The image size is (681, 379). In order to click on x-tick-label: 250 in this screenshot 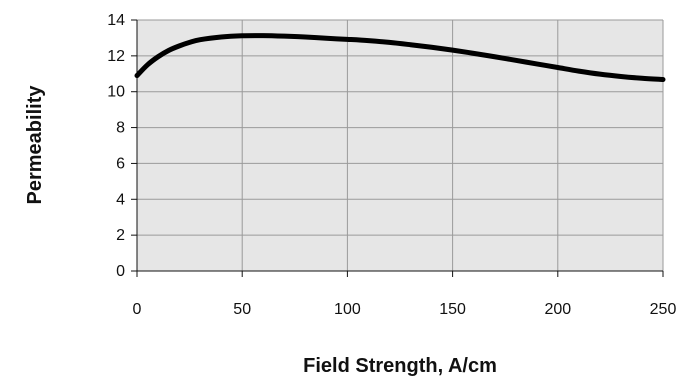, I will do `click(663, 309)`.